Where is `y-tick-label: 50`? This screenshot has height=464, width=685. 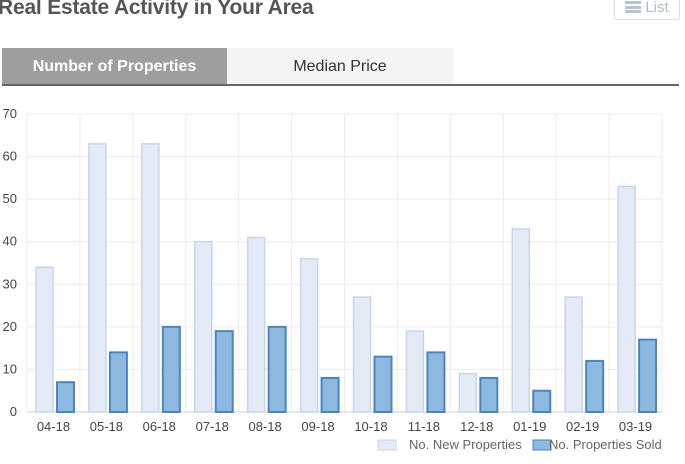
y-tick-label: 50 is located at coordinates (10, 198).